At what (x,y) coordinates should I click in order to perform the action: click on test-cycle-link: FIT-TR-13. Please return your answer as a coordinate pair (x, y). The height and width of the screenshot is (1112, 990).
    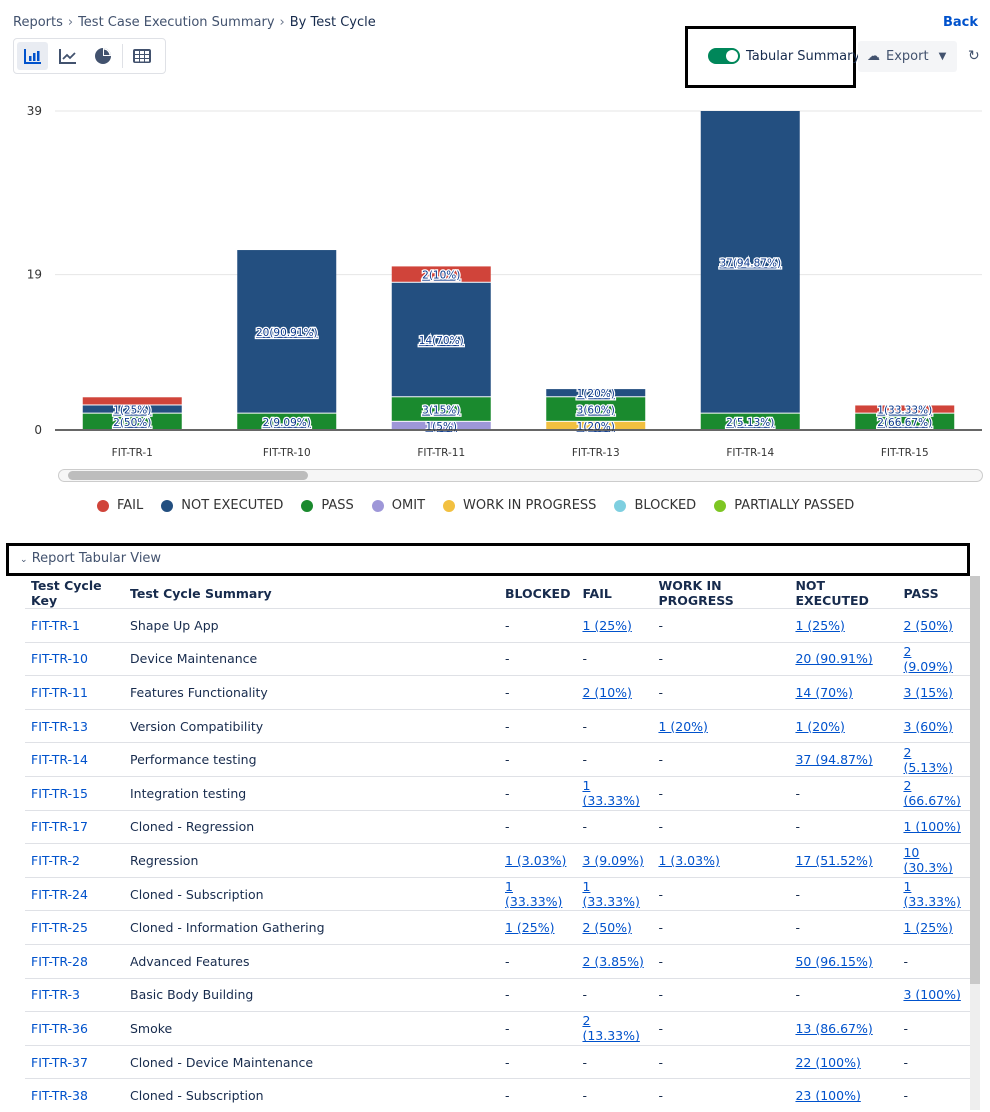
    Looking at the image, I should click on (59, 726).